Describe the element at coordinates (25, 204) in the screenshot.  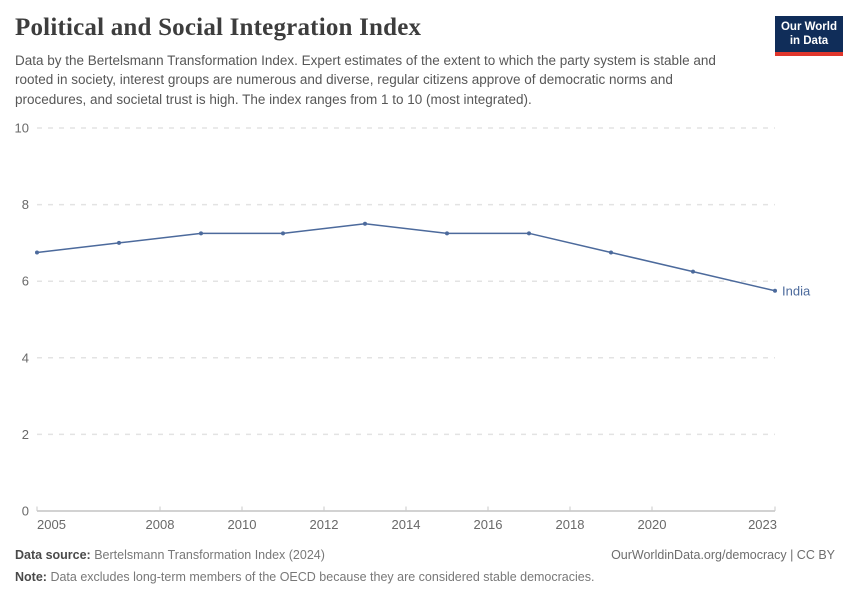
I see `y-tick-label: 8` at that location.